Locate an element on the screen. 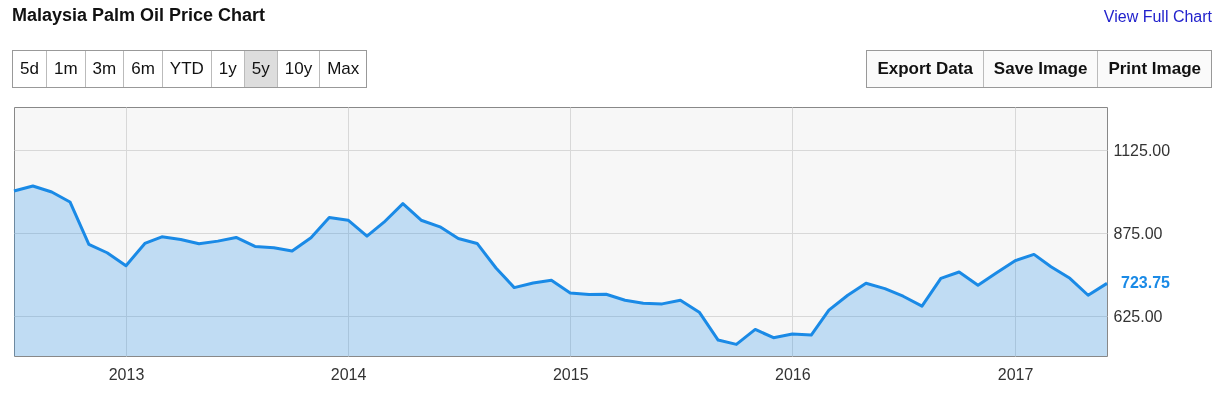 This screenshot has height=410, width=1221. x-tick-label: 2016 is located at coordinates (793, 374).